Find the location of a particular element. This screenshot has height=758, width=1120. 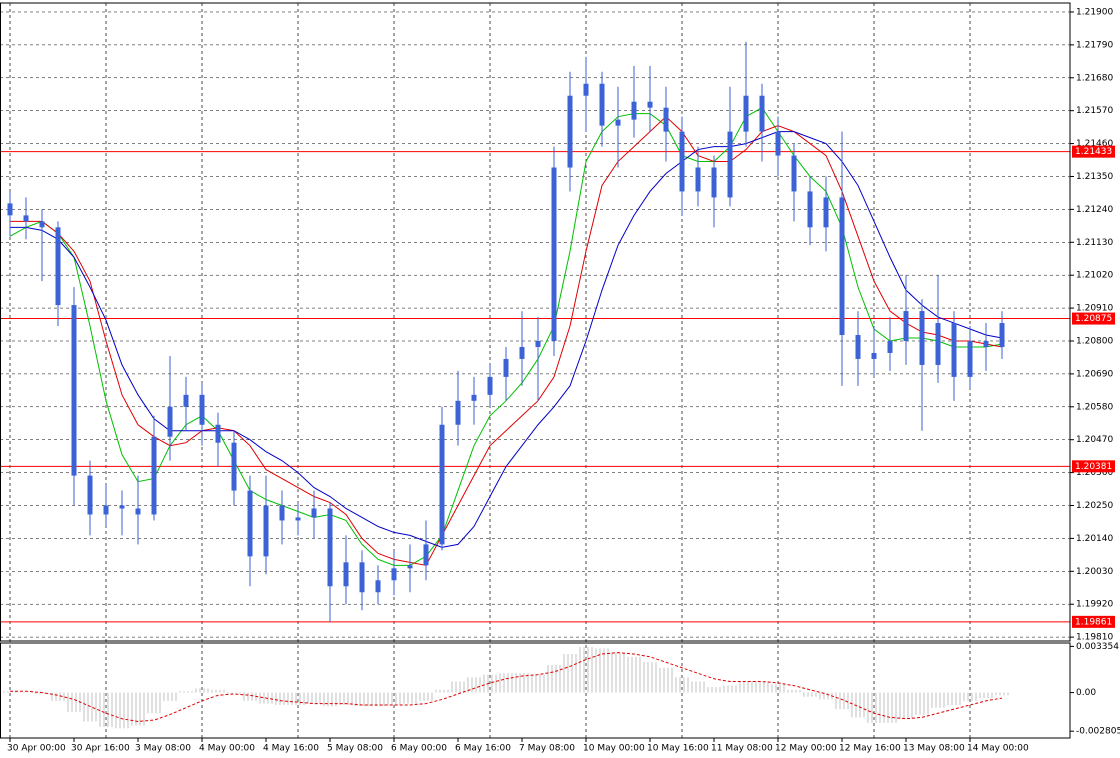

x-tick-label: 6 May 00:00 is located at coordinates (419, 749).